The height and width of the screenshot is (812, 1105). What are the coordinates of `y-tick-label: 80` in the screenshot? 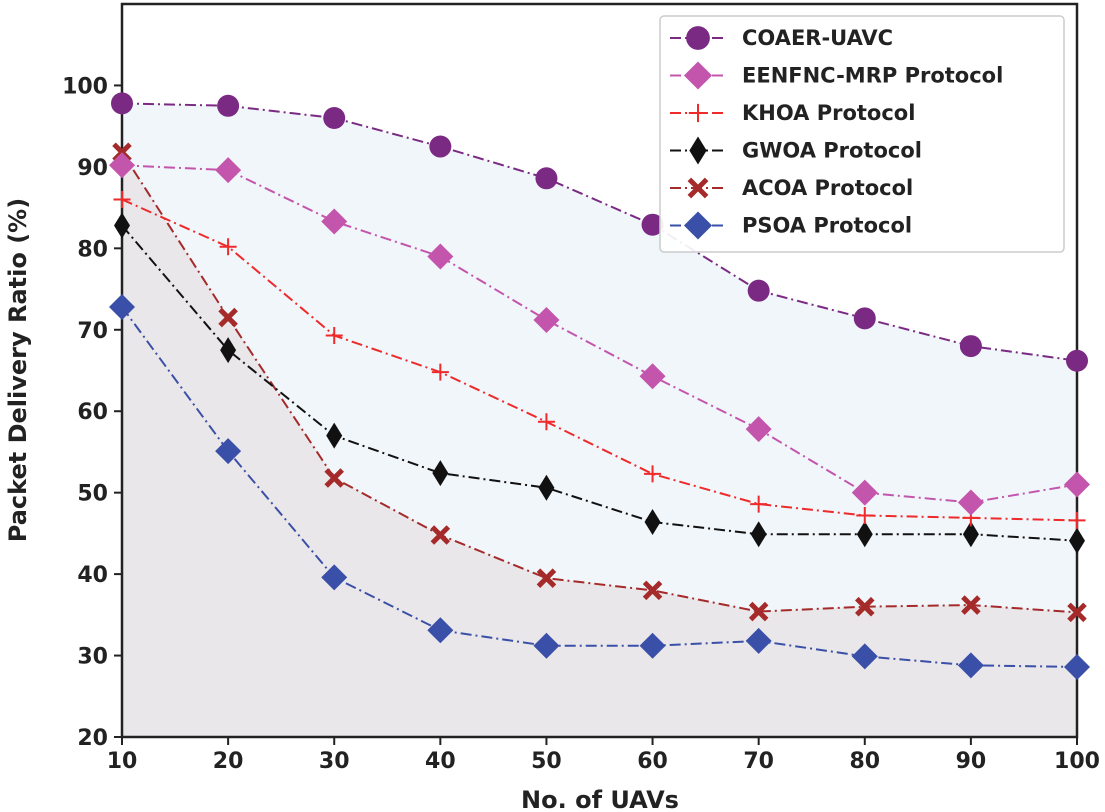 It's located at (92, 249).